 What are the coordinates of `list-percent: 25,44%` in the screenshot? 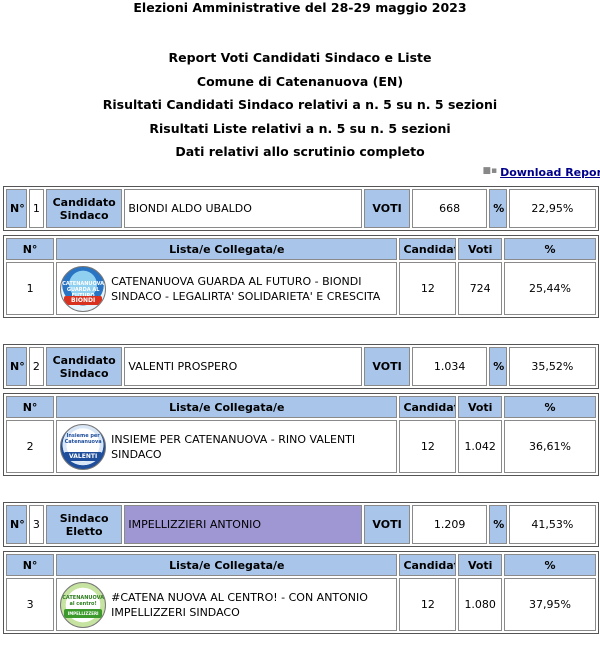 It's located at (550, 288).